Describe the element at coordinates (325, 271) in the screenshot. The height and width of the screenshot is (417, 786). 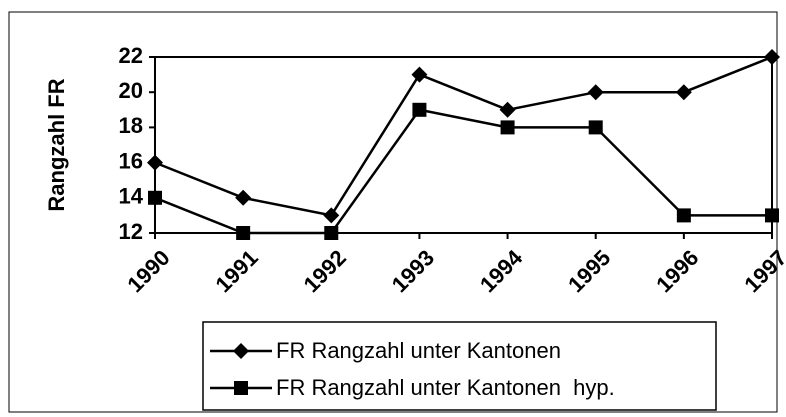
I see `x-tick-label: 1992` at that location.